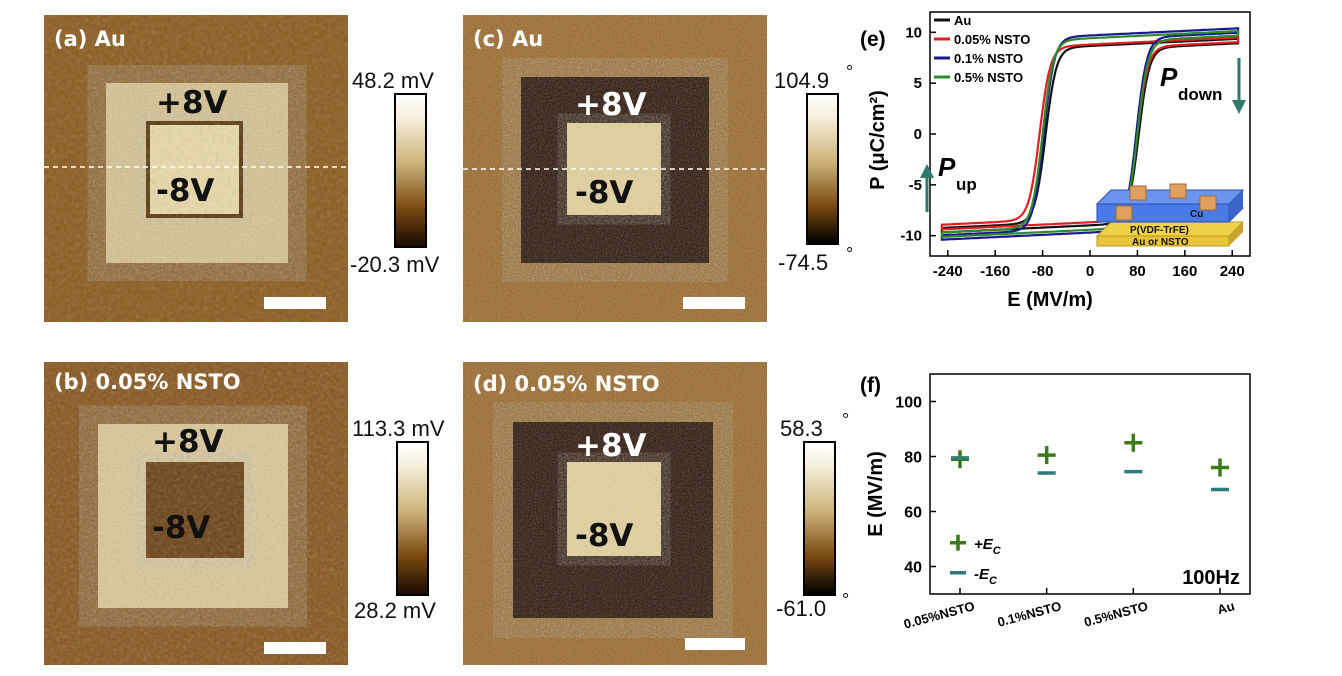 This screenshot has height=676, width=1342. What do you see at coordinates (913, 568) in the screenshot?
I see `chart-f-ytick-label: 40` at bounding box center [913, 568].